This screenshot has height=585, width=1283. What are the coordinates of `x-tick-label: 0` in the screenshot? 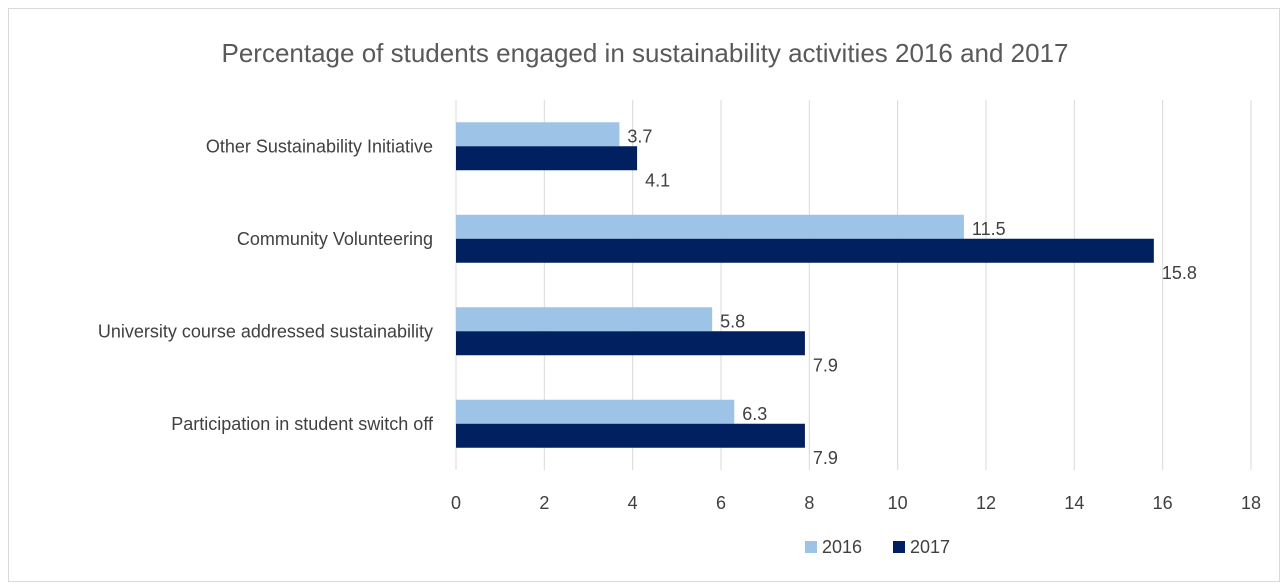 It's located at (456, 503).